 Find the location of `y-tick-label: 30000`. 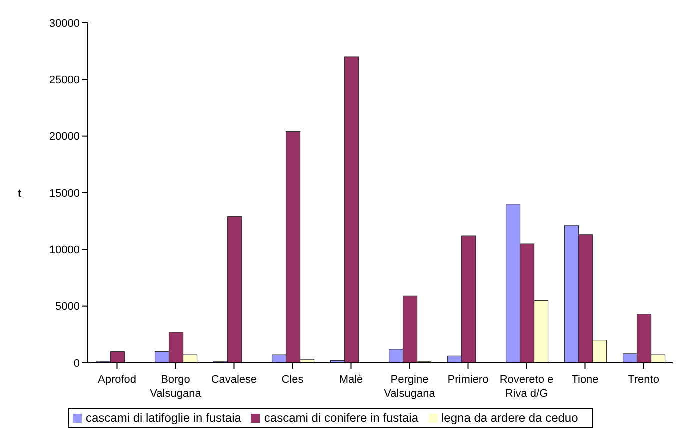

y-tick-label: 30000 is located at coordinates (64, 24).